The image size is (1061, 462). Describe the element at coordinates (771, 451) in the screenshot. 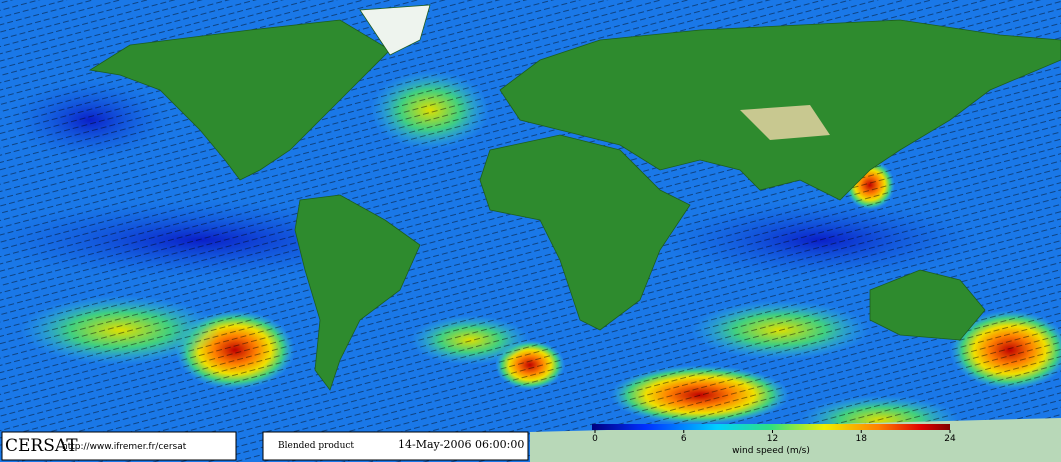

I see `colorbar-label: wind speed (m/s)` at that location.